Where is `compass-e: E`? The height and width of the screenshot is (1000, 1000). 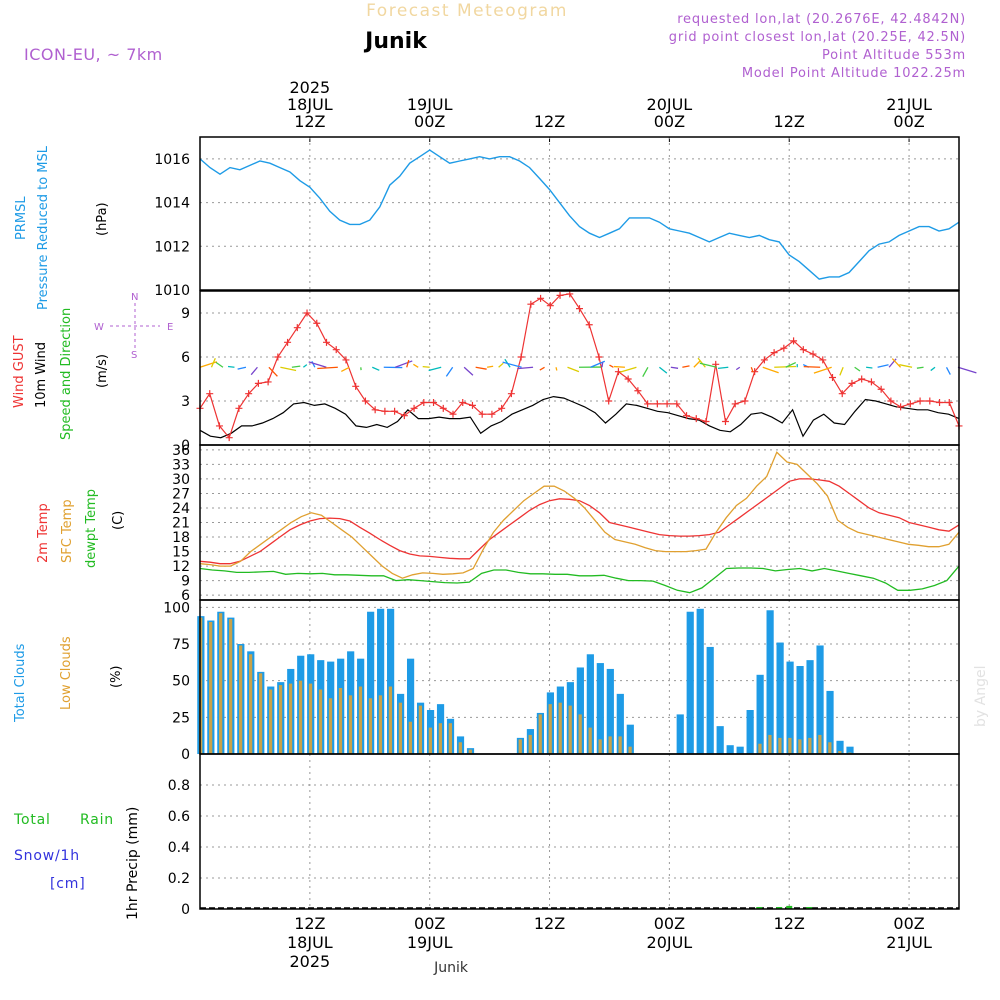 compass-e: E is located at coordinates (170, 327).